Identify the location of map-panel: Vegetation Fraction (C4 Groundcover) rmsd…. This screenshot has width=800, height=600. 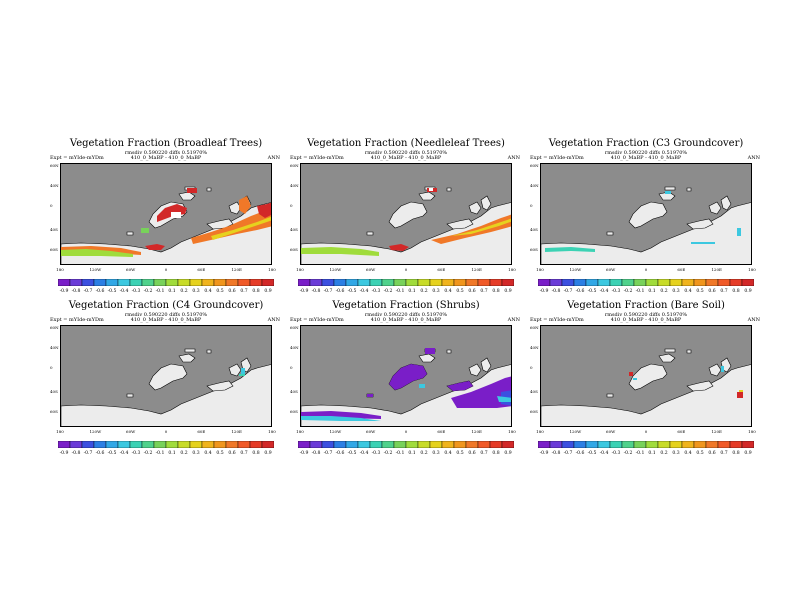
(166, 385).